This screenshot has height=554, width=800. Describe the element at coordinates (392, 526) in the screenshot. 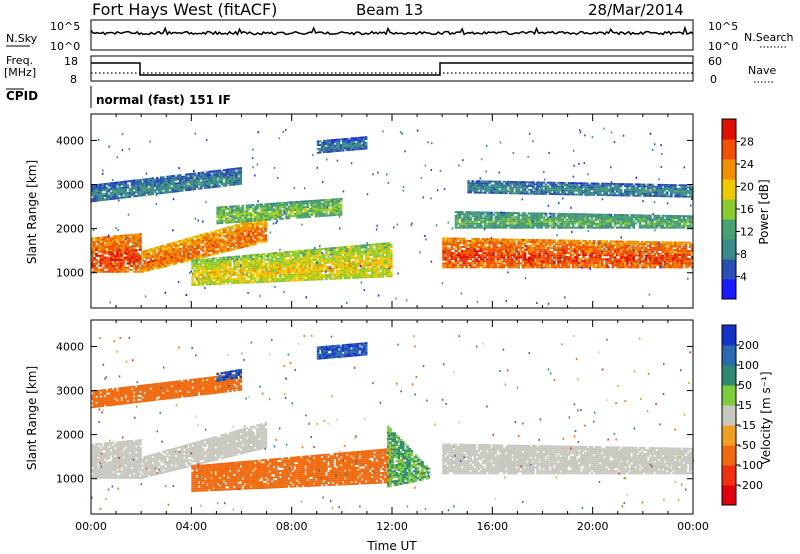

I see `x-tick-label: 12:00` at that location.